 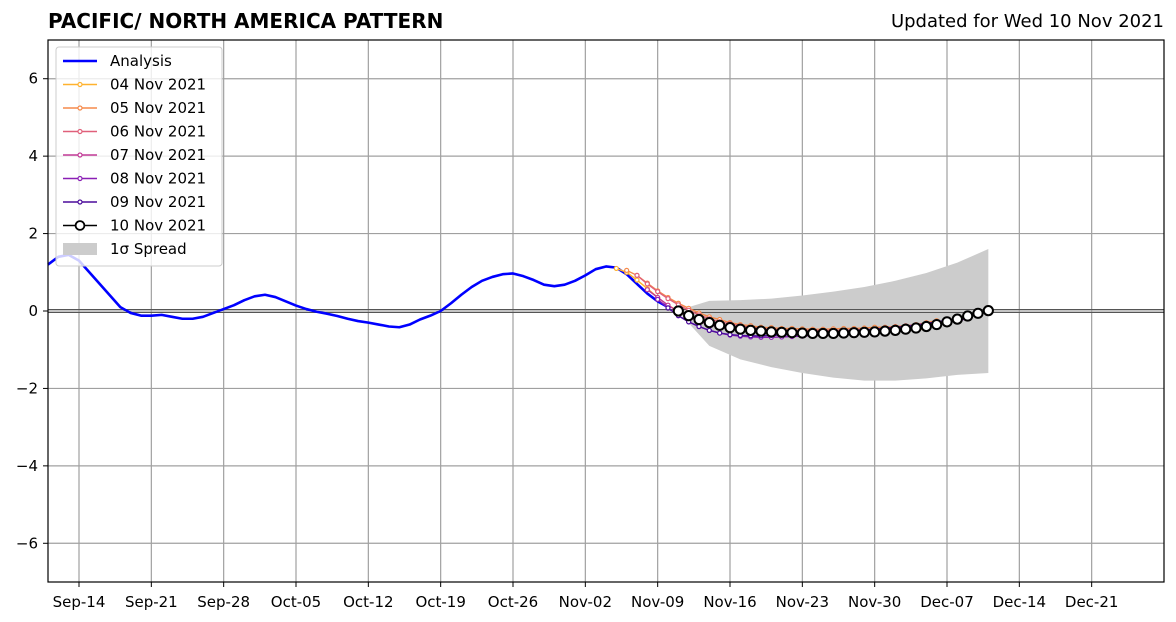 I want to click on x-tick-label: Oct-05, so click(x=296, y=602).